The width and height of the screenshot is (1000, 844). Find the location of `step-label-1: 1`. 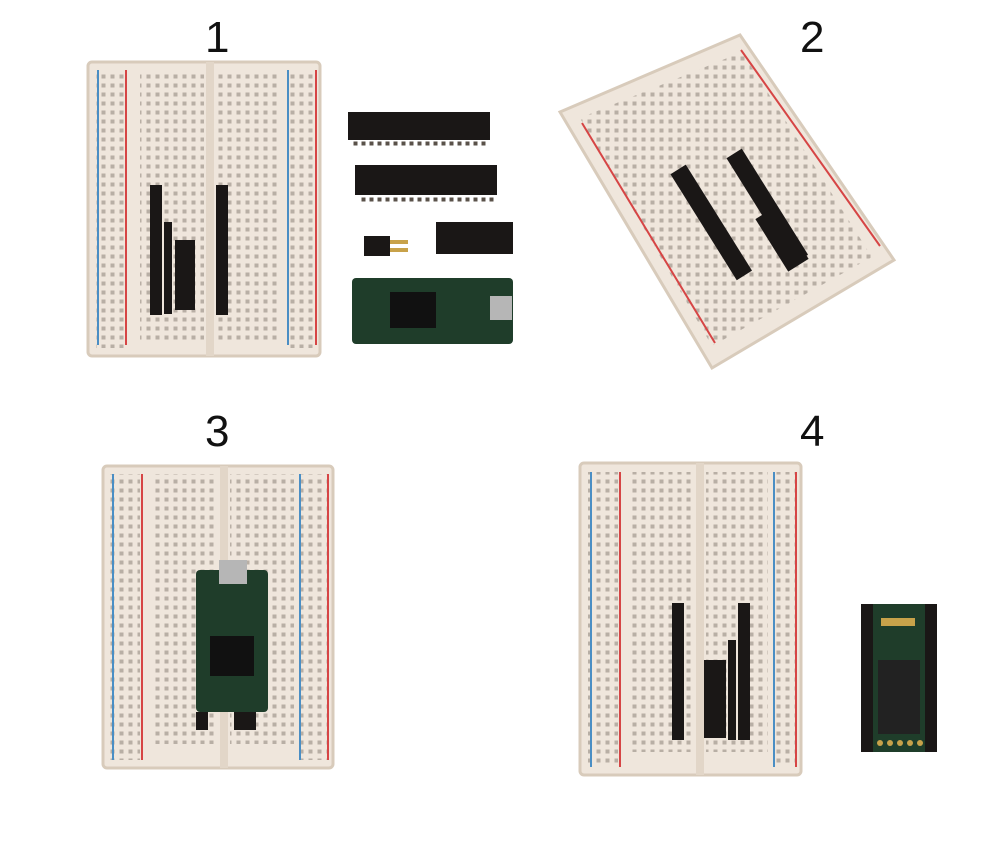

step-label-1: 1 is located at coordinates (217, 37).